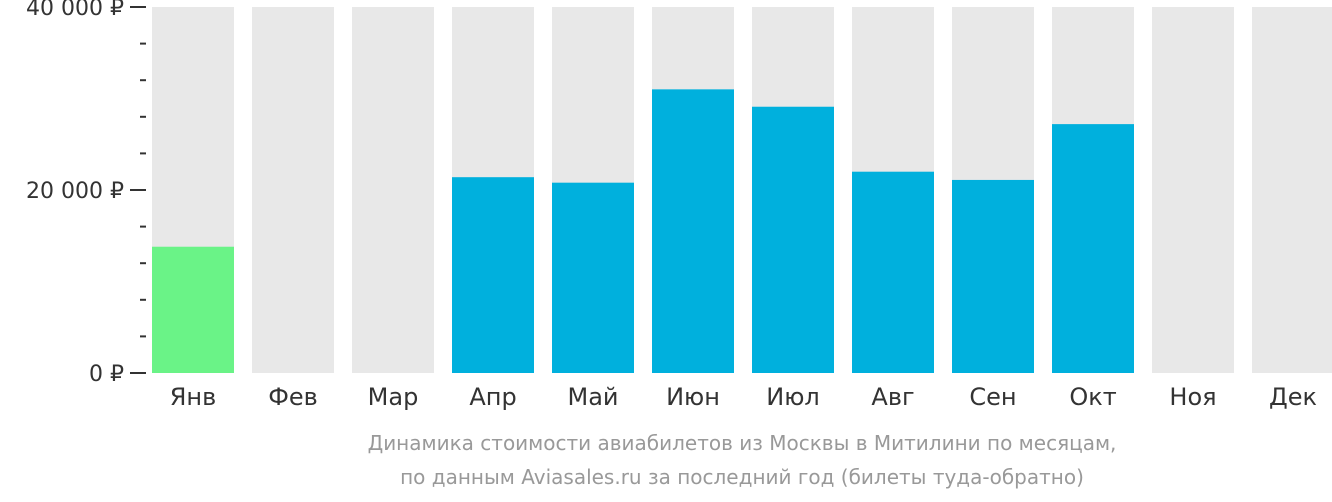 Image resolution: width=1332 pixels, height=502 pixels. Describe the element at coordinates (106, 374) in the screenshot. I see `y-tick-label: 0 ₽` at that location.